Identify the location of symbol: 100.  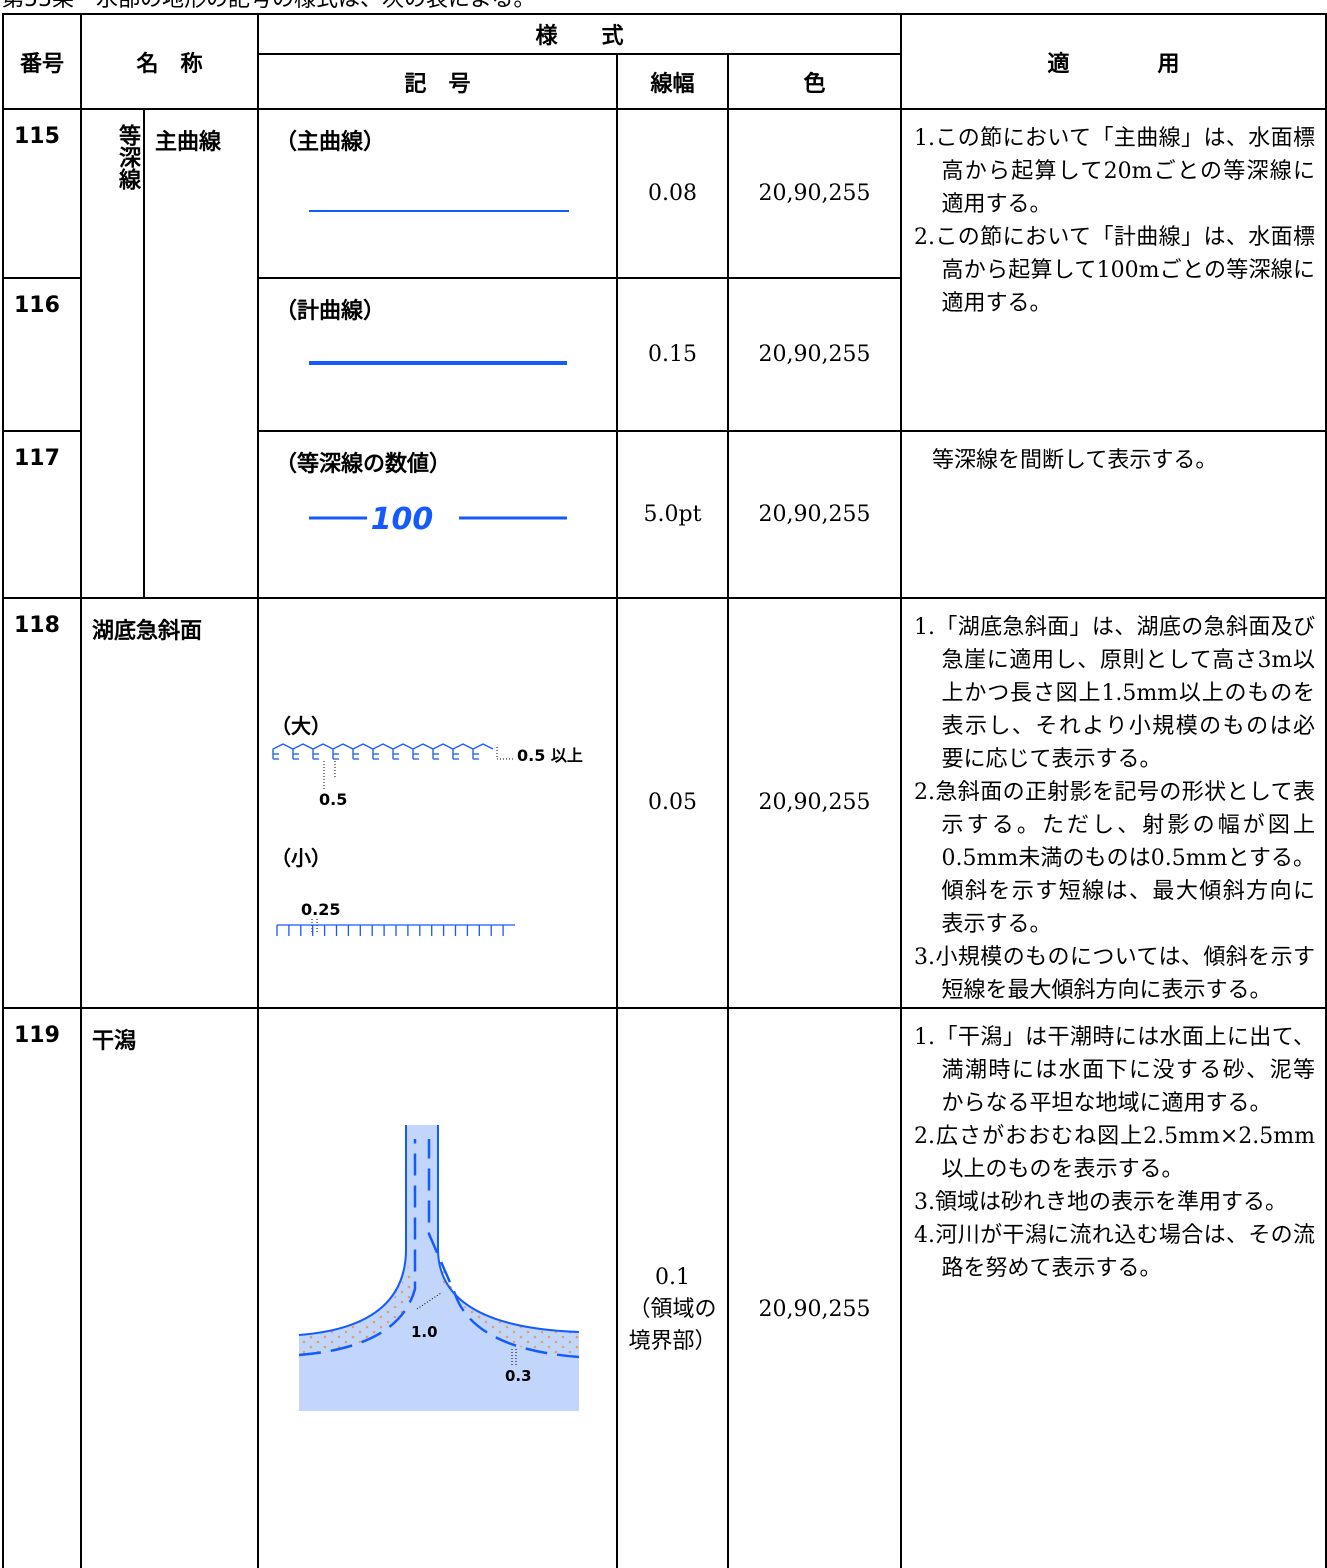
(438, 519).